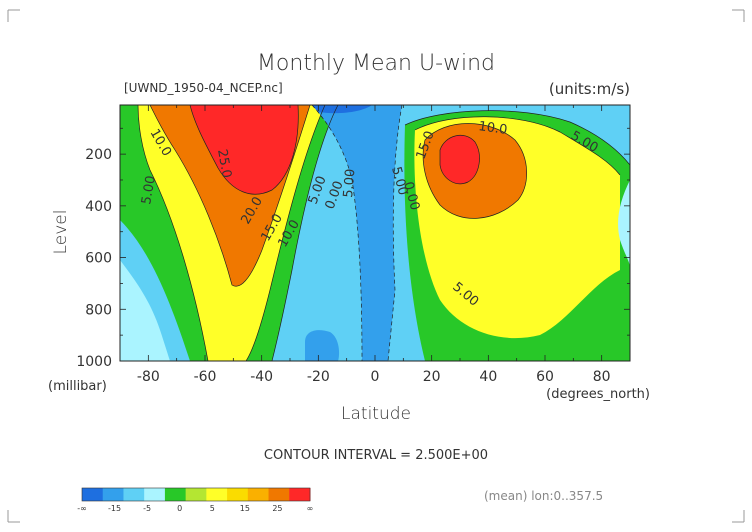 Image resolution: width=752 pixels, height=532 pixels. What do you see at coordinates (543, 496) in the screenshot?
I see `mean-footnote: (mean) lon:0..357.5` at bounding box center [543, 496].